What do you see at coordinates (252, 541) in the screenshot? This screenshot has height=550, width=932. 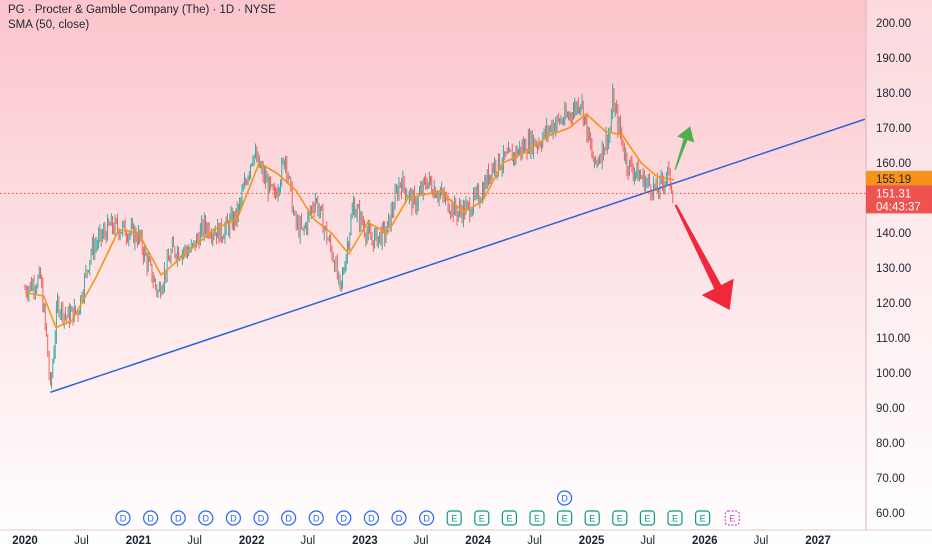 I see `time-tick-label: 2022` at bounding box center [252, 541].